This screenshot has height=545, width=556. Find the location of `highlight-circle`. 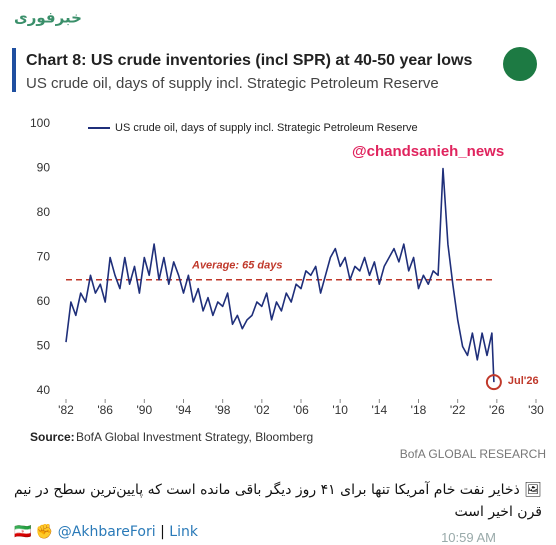

highlight-circle is located at coordinates (493, 382).